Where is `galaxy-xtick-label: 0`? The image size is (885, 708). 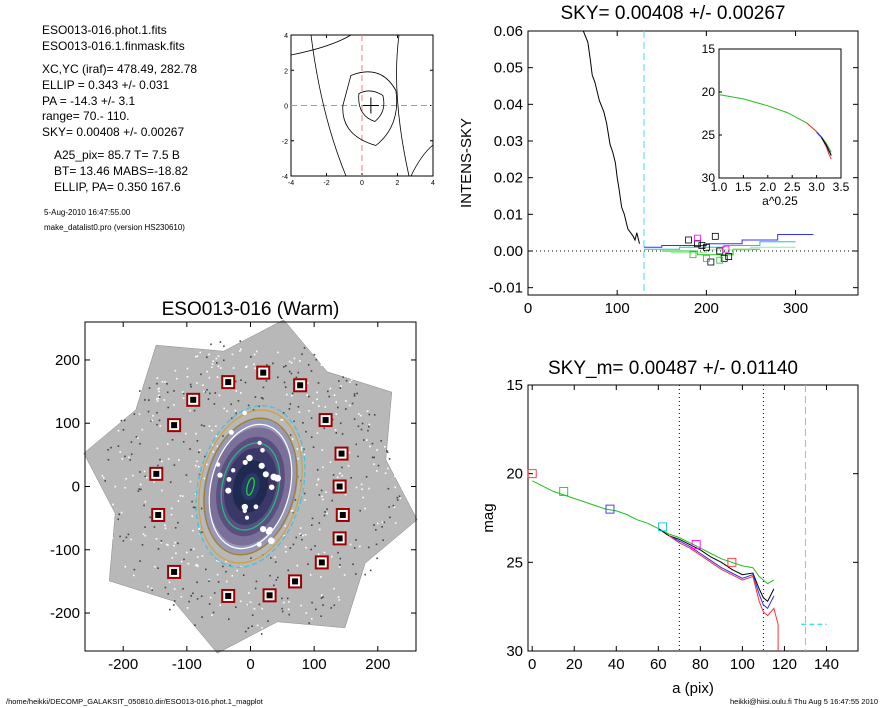 galaxy-xtick-label: 0 is located at coordinates (250, 664).